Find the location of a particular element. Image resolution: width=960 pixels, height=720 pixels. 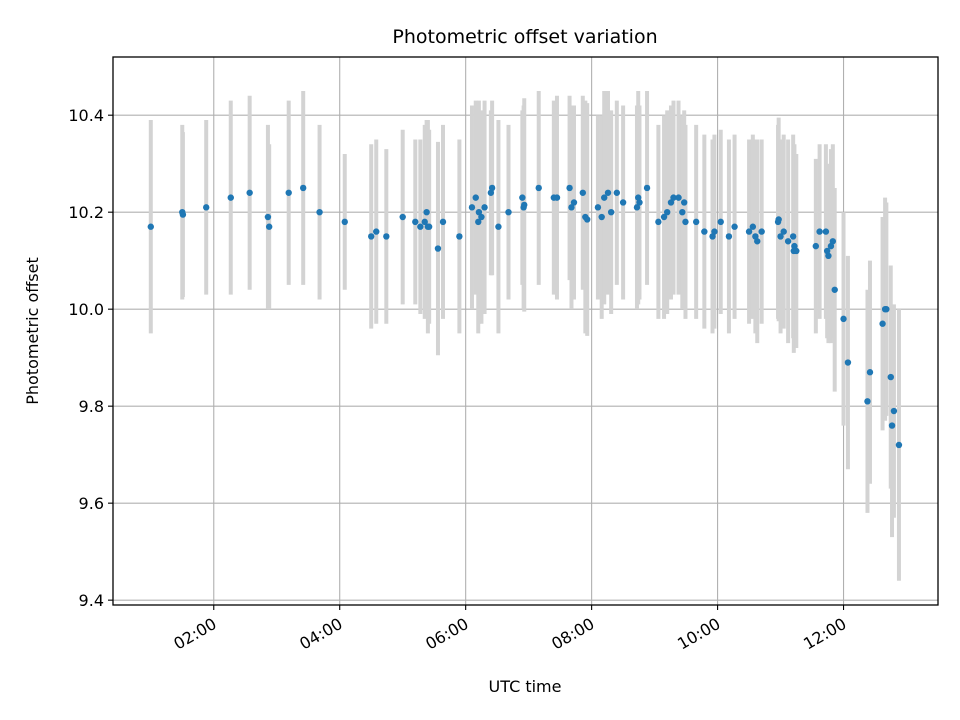

y-tick-label: 9.4 is located at coordinates (91, 600).